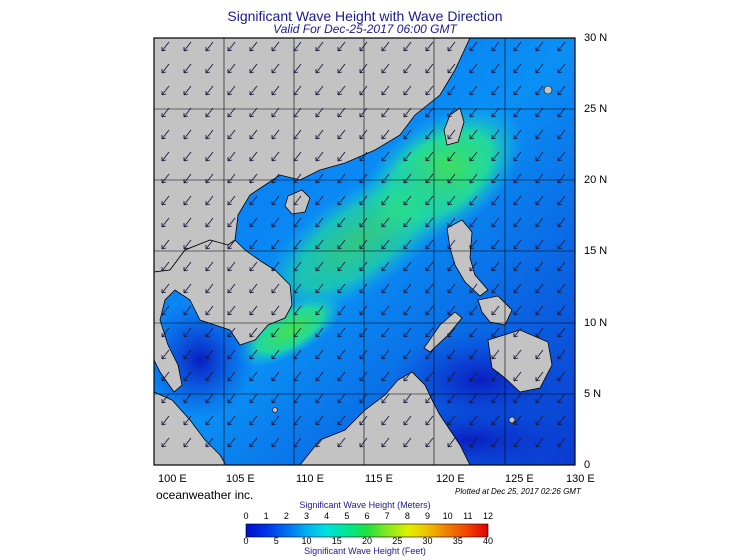 This screenshot has width=755, height=560. What do you see at coordinates (520, 361) in the screenshot?
I see `mindanao-island` at bounding box center [520, 361].